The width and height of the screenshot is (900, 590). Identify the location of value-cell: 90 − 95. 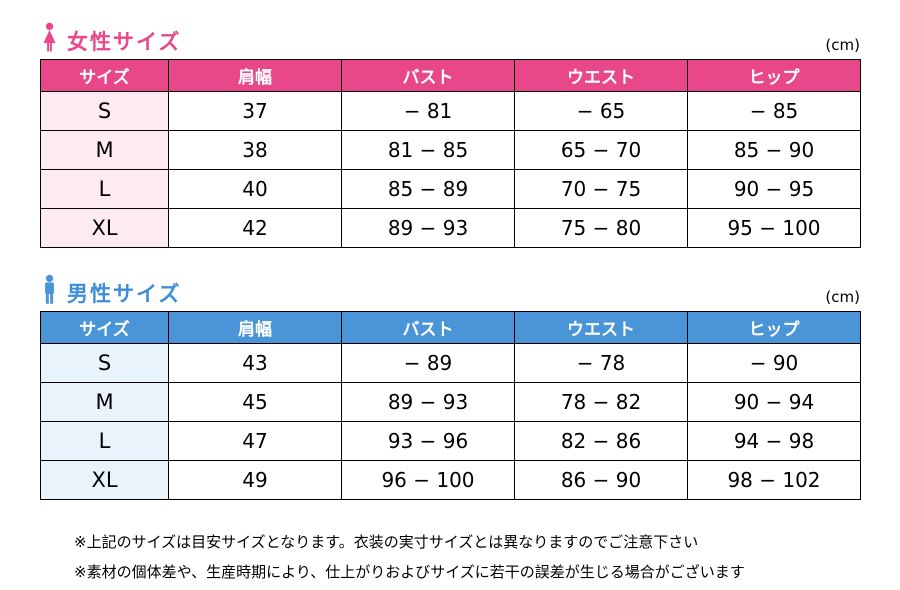
(774, 189).